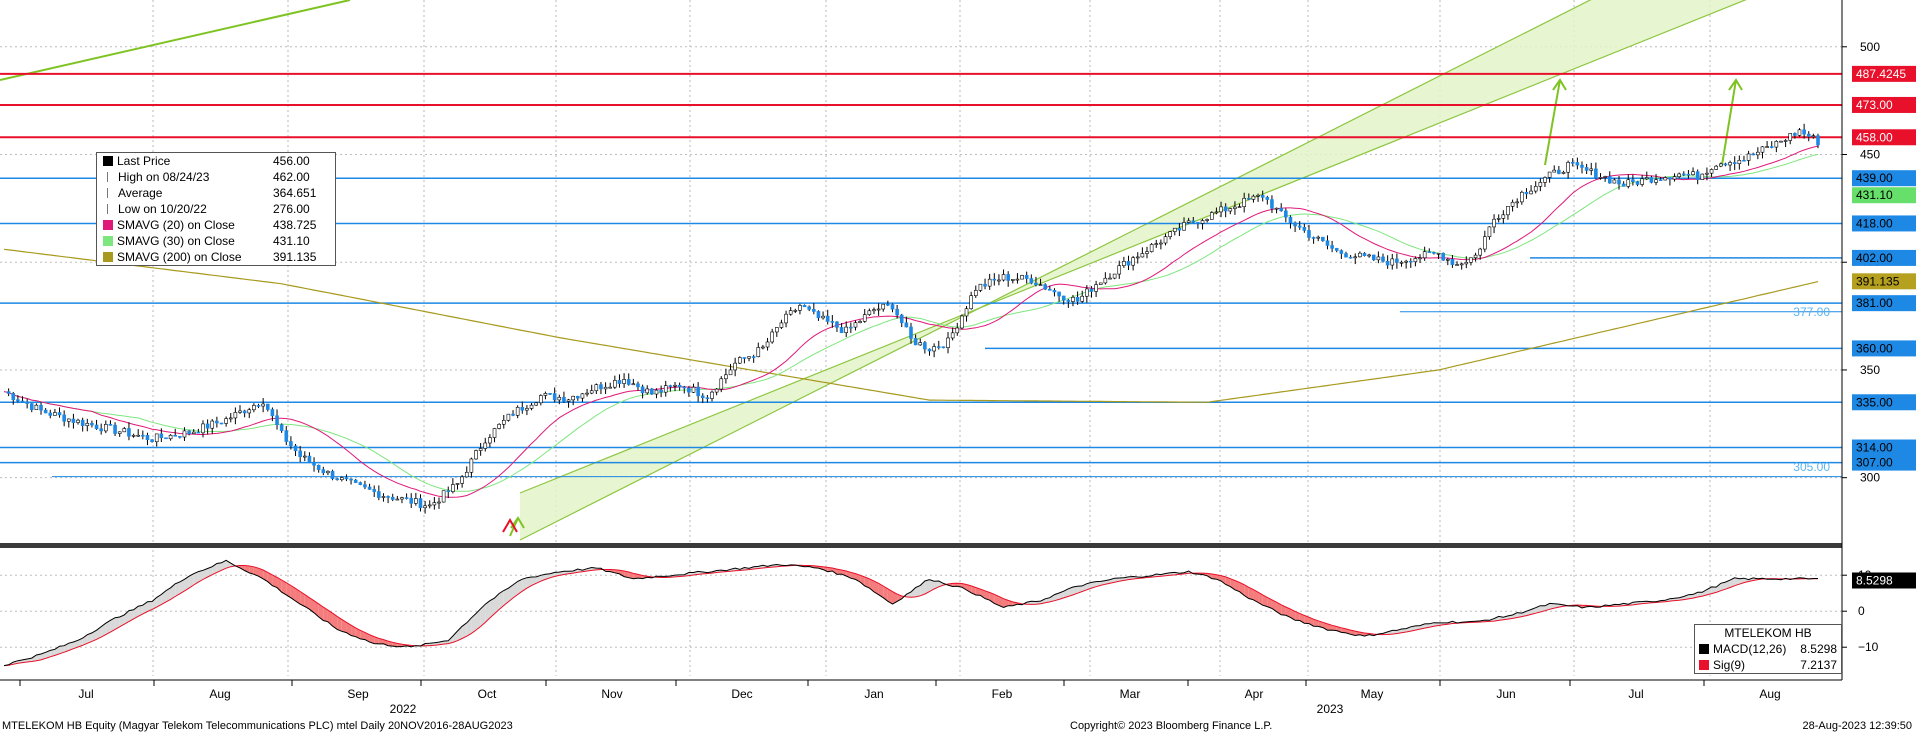  What do you see at coordinates (1130, 694) in the screenshot?
I see `month-label: Mar` at bounding box center [1130, 694].